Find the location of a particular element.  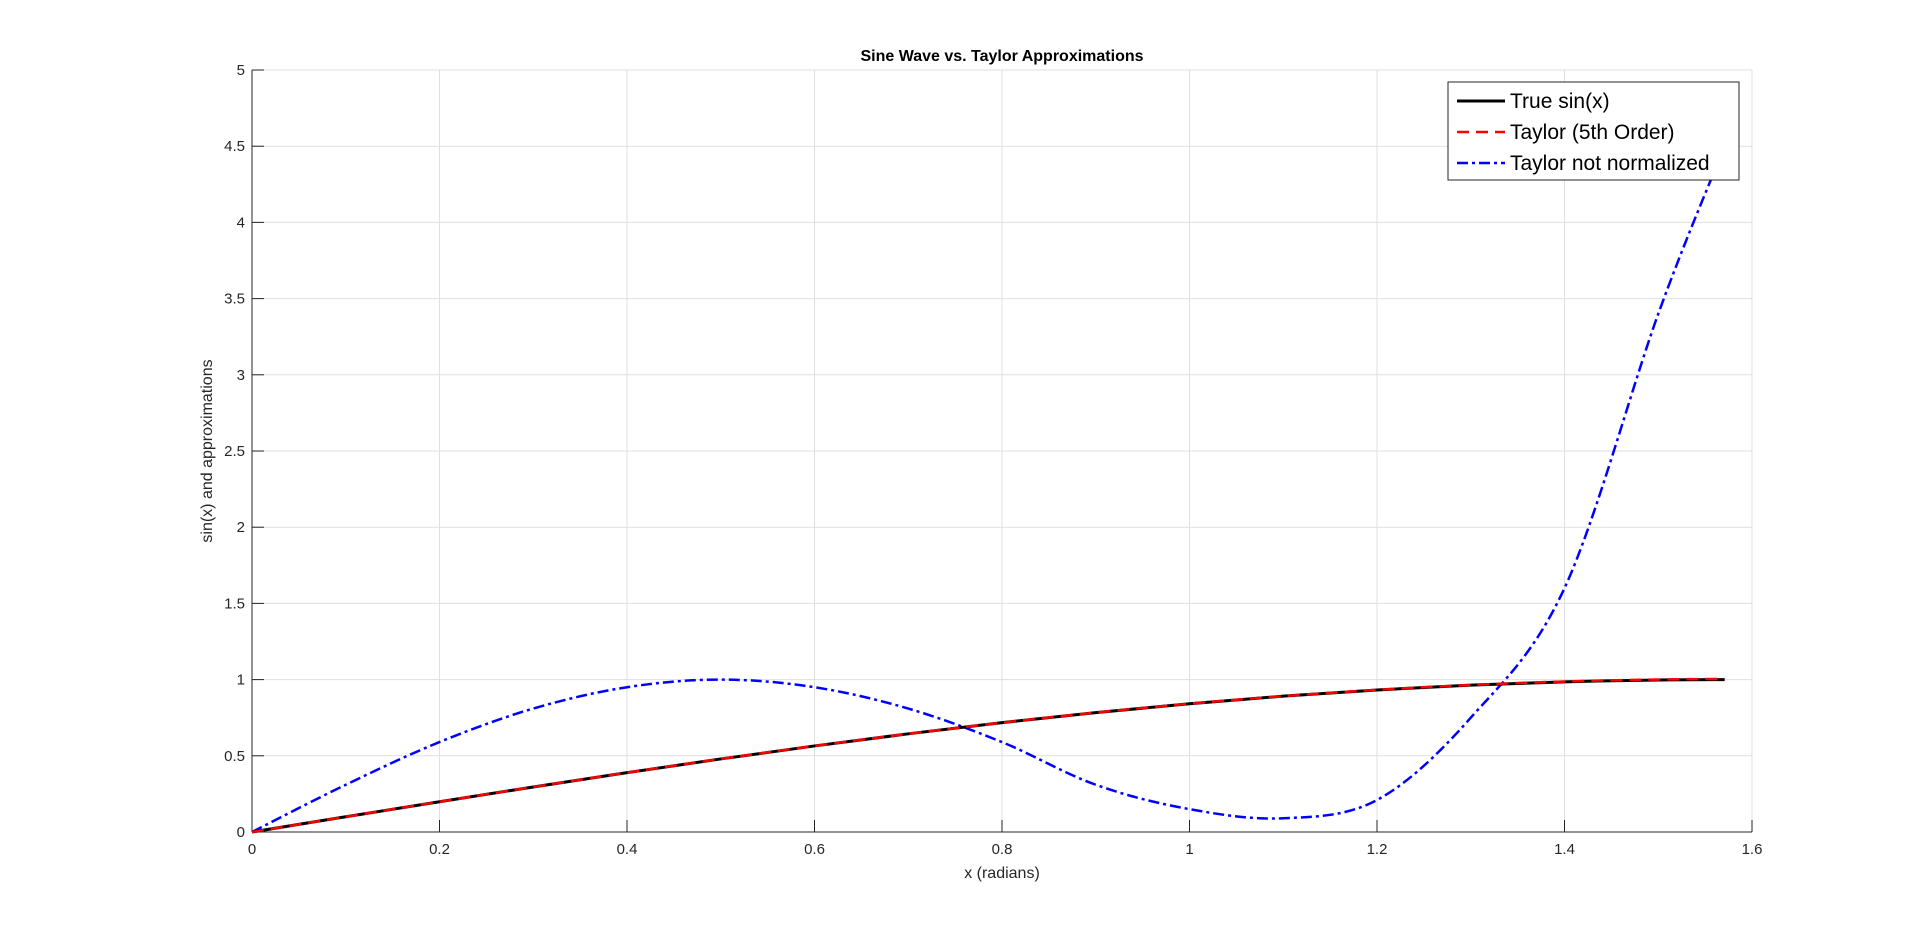

legend-label-taylor-not-normalized: Taylor not normalized is located at coordinates (1610, 163).